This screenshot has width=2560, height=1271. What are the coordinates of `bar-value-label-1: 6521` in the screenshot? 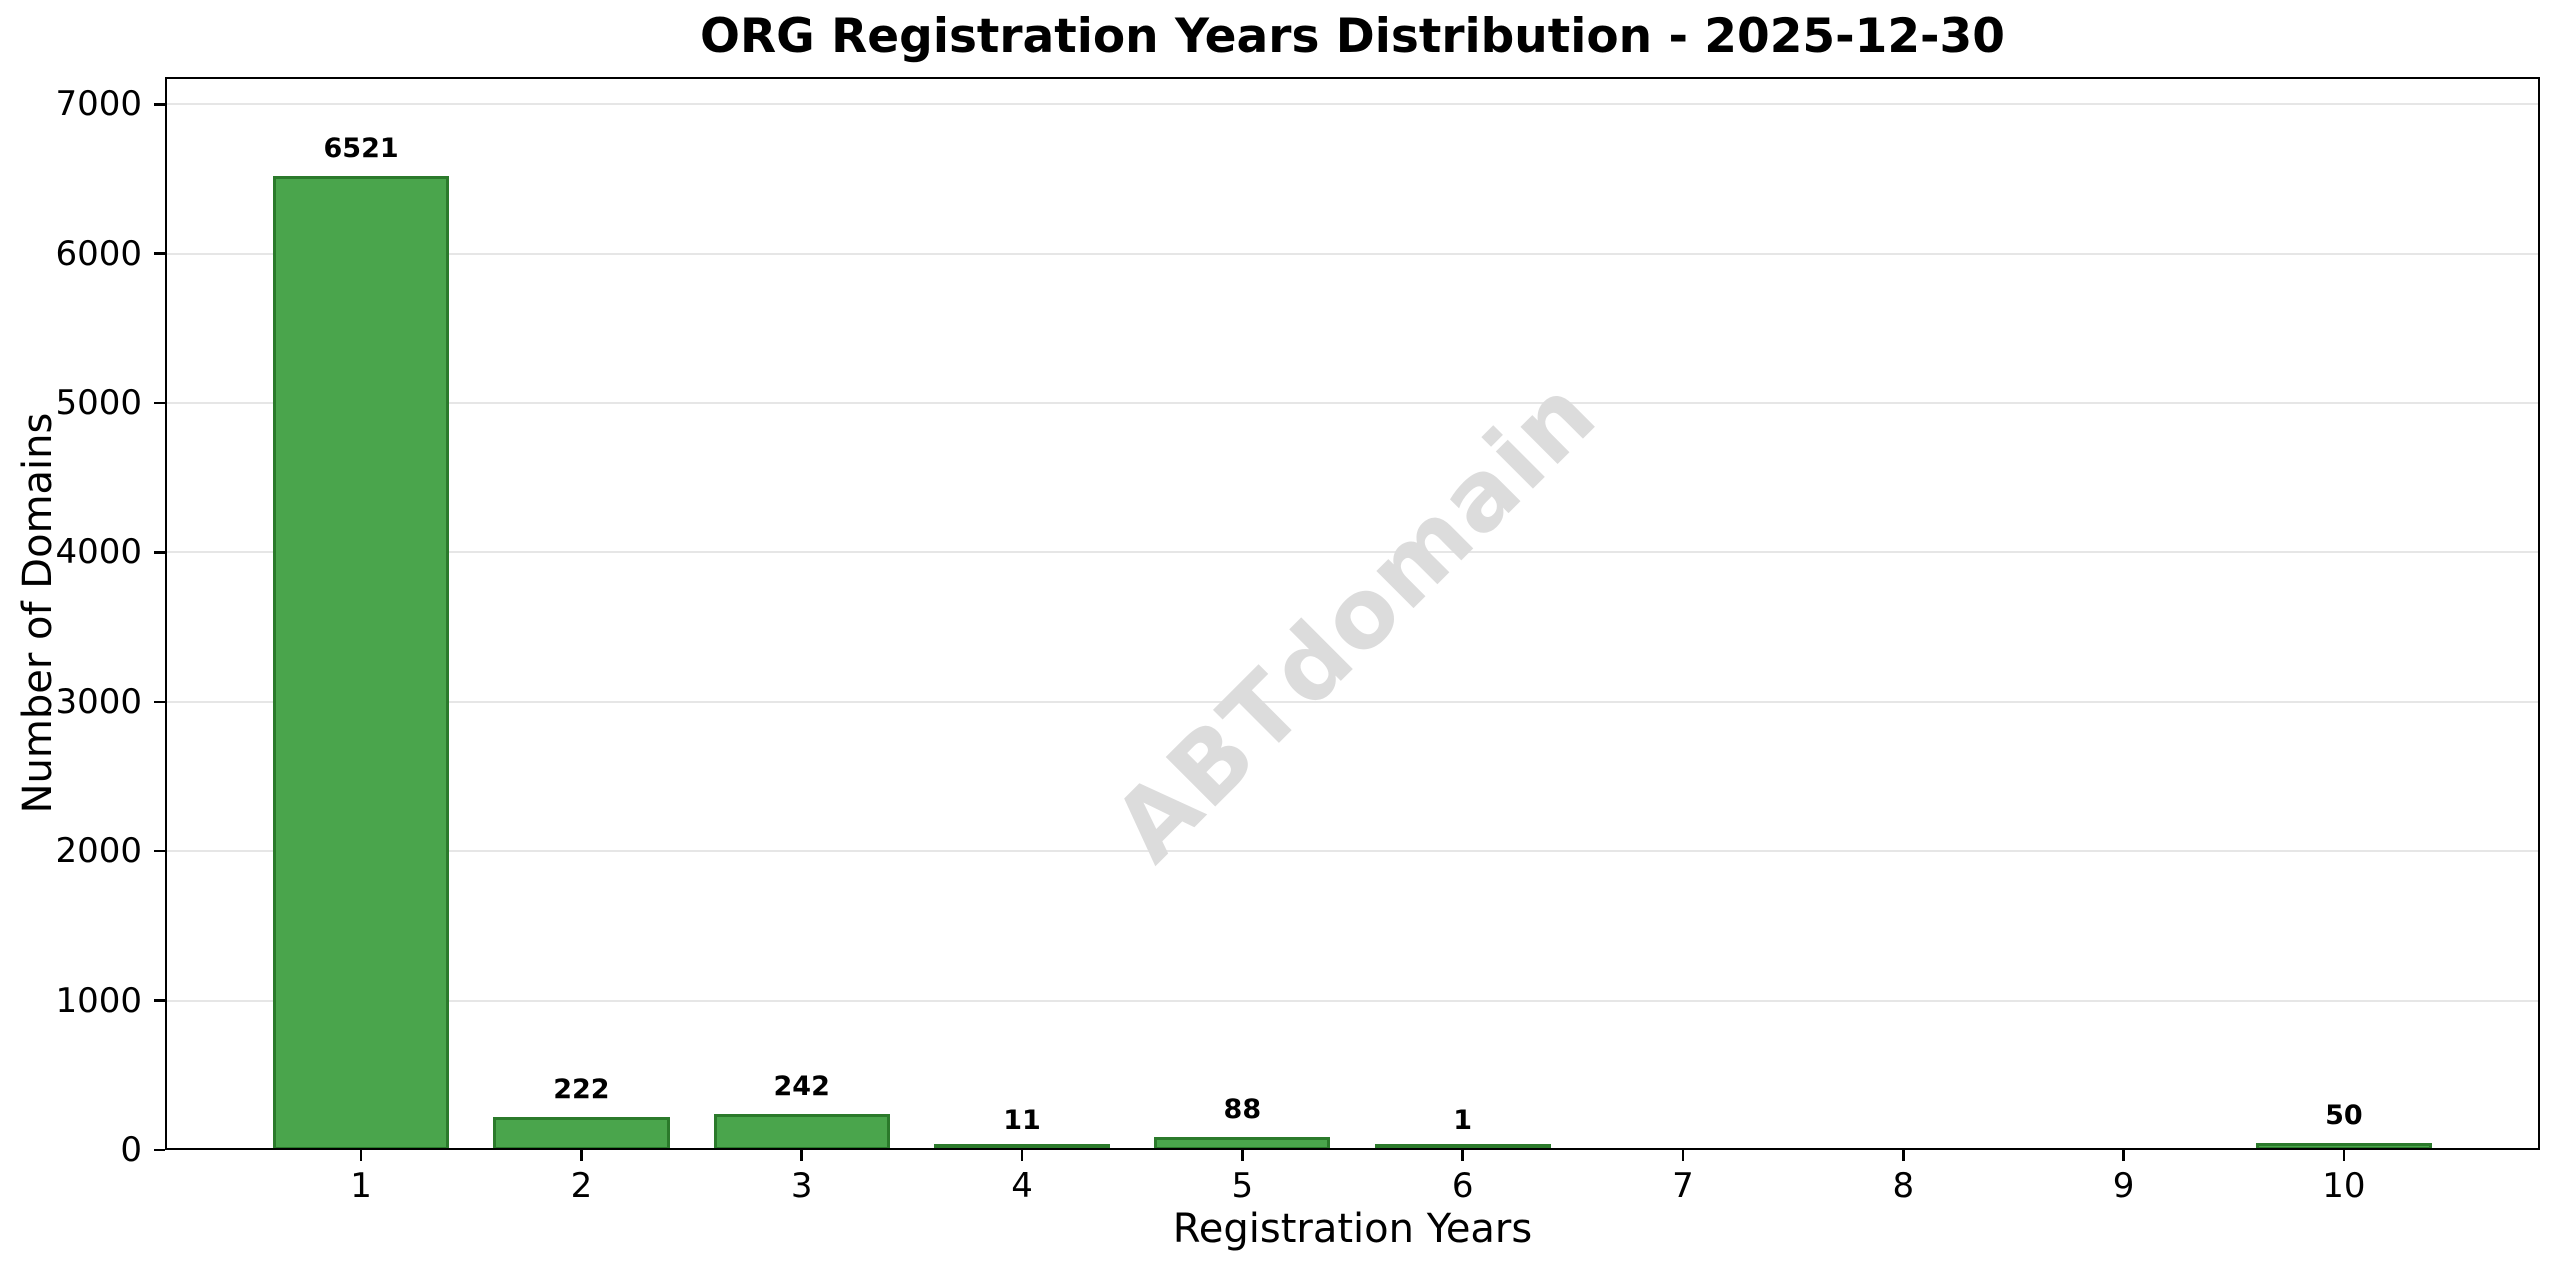 It's located at (361, 148).